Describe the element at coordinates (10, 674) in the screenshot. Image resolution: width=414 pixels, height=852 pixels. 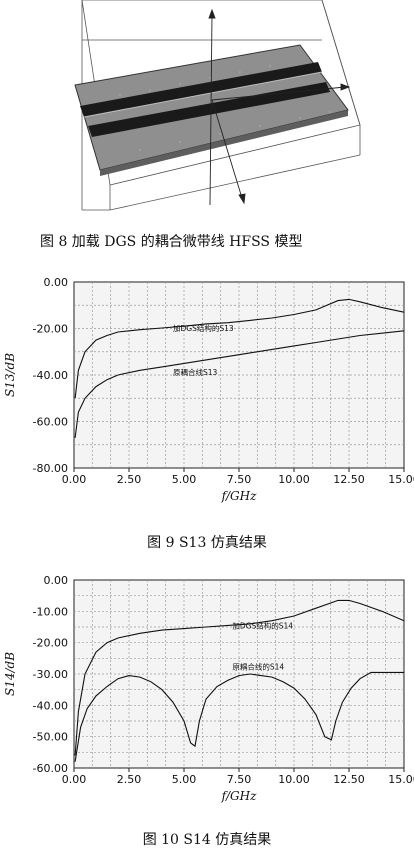
I see `y-axis-label: S14/dB` at that location.